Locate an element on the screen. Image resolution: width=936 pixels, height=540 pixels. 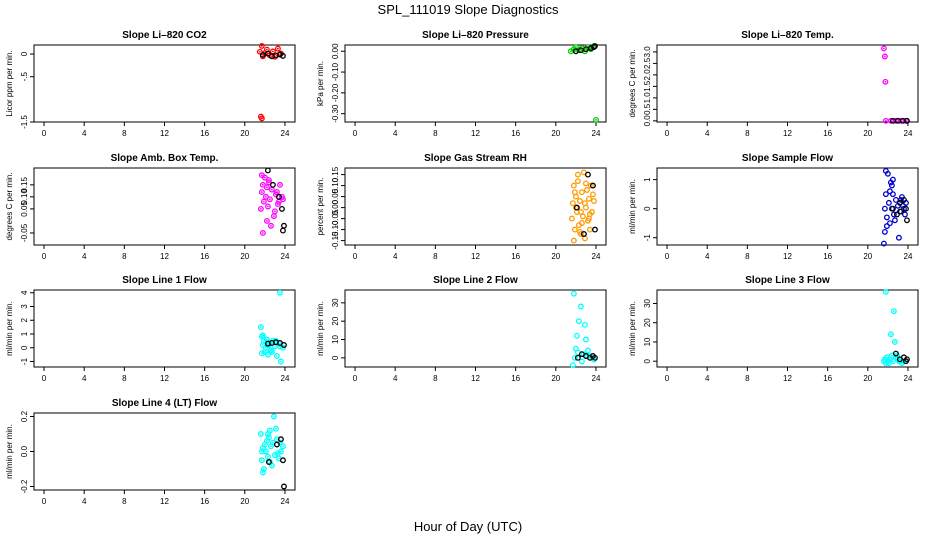
y-tick-label: 0 is located at coordinates (24, 347).